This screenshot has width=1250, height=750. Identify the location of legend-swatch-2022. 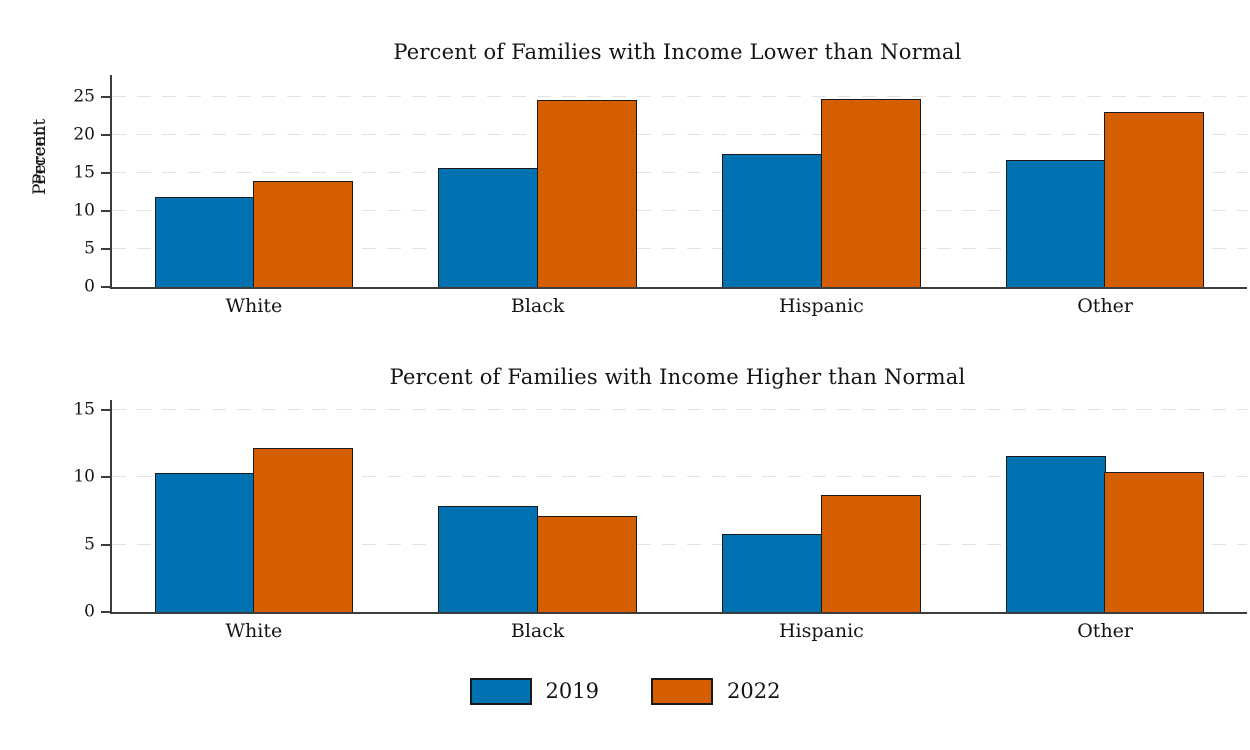
(682, 691).